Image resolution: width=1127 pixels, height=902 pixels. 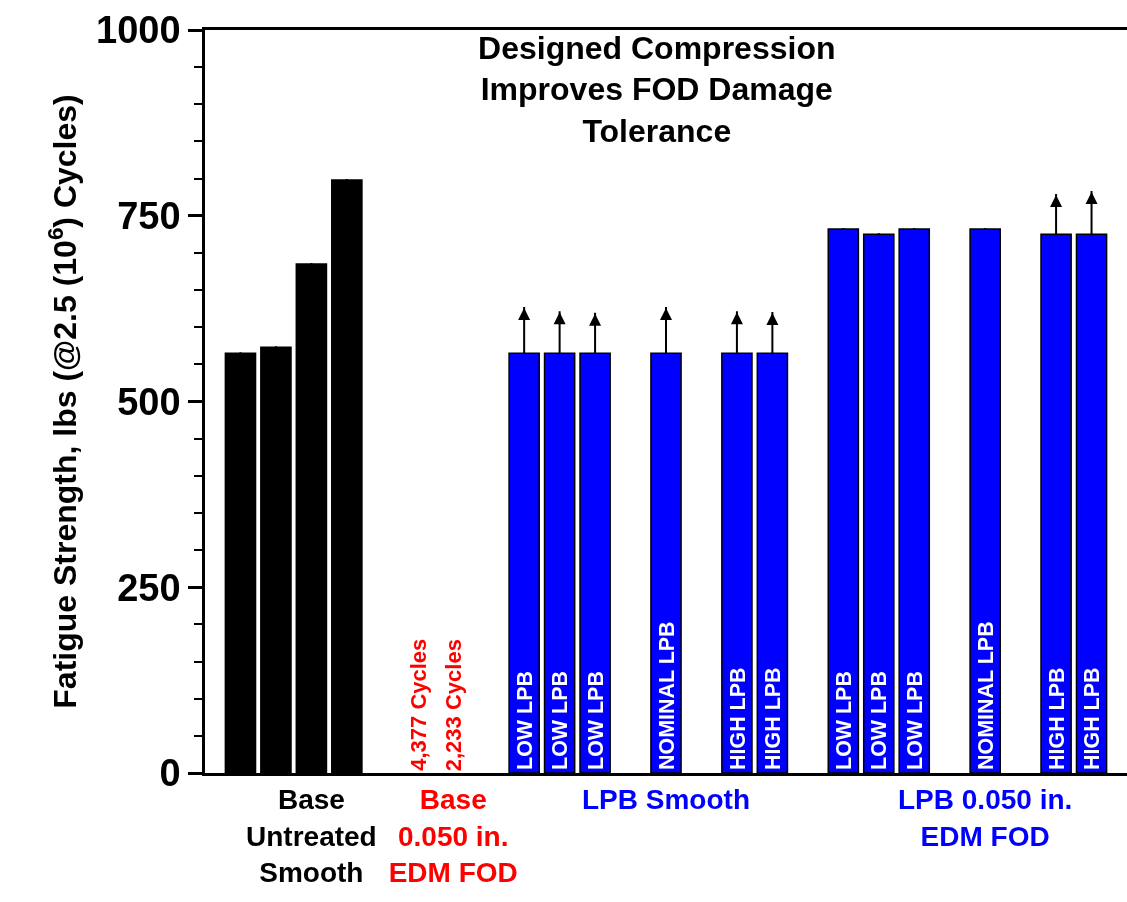 I want to click on x-tick-label: Base Untreated Smooth, so click(x=311, y=836).